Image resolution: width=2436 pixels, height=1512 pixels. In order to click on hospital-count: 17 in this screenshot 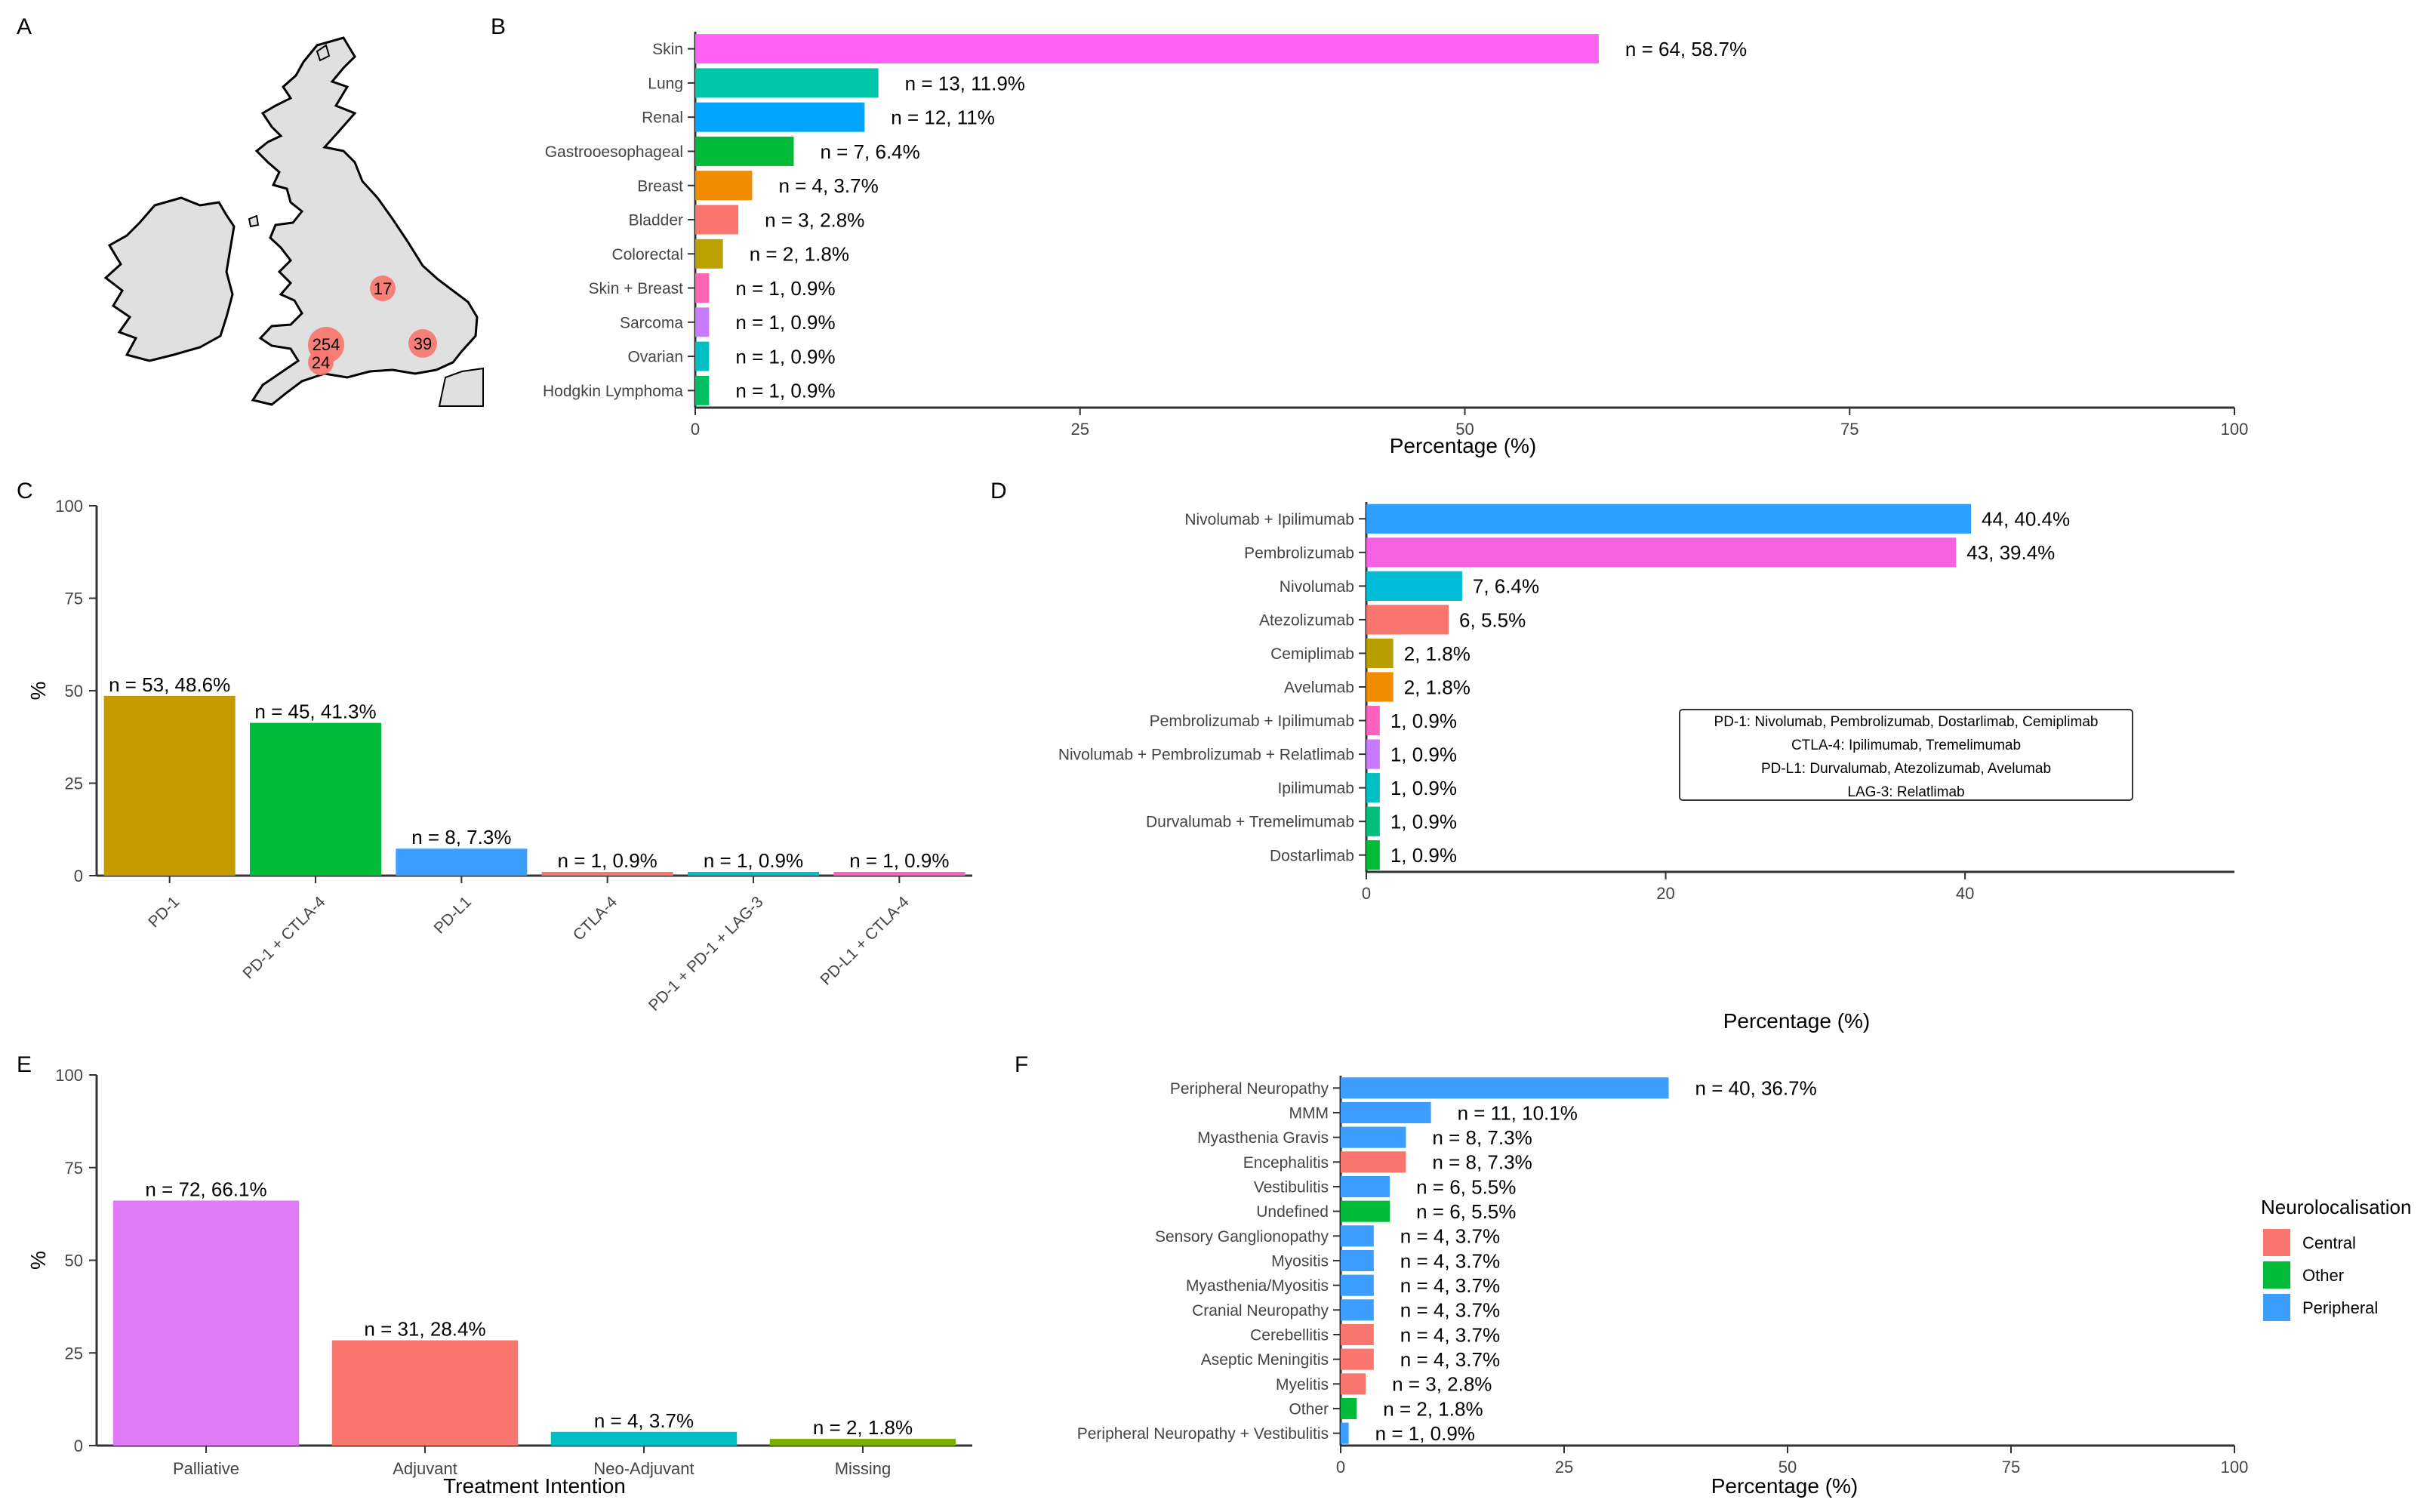, I will do `click(383, 288)`.